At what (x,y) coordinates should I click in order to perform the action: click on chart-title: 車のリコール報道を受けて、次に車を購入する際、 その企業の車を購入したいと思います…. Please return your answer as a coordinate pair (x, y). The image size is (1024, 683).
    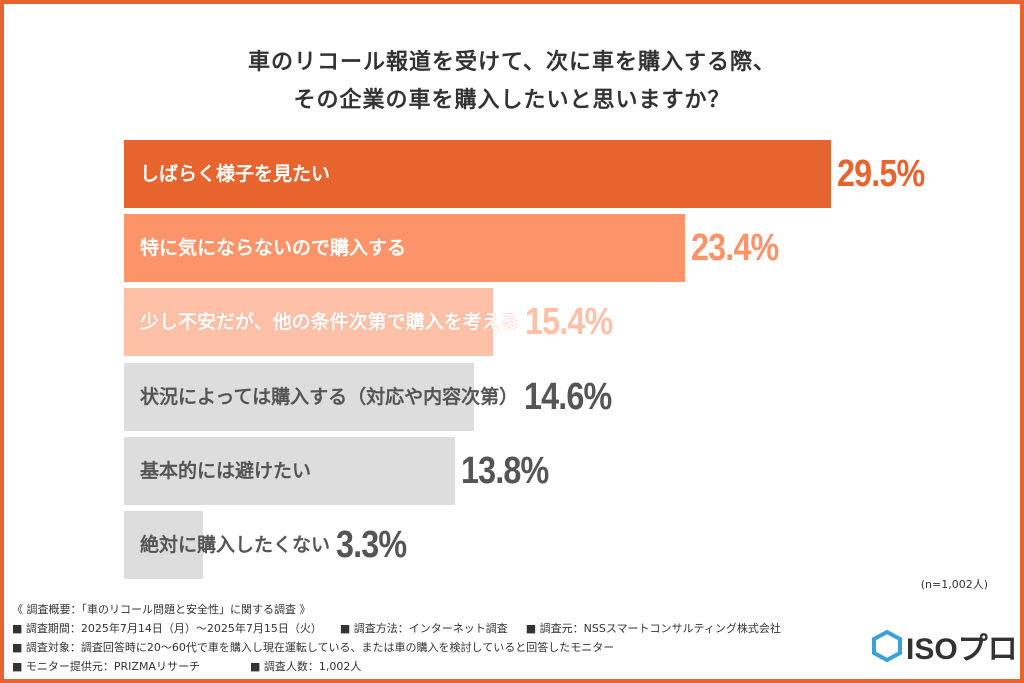
    Looking at the image, I should click on (512, 81).